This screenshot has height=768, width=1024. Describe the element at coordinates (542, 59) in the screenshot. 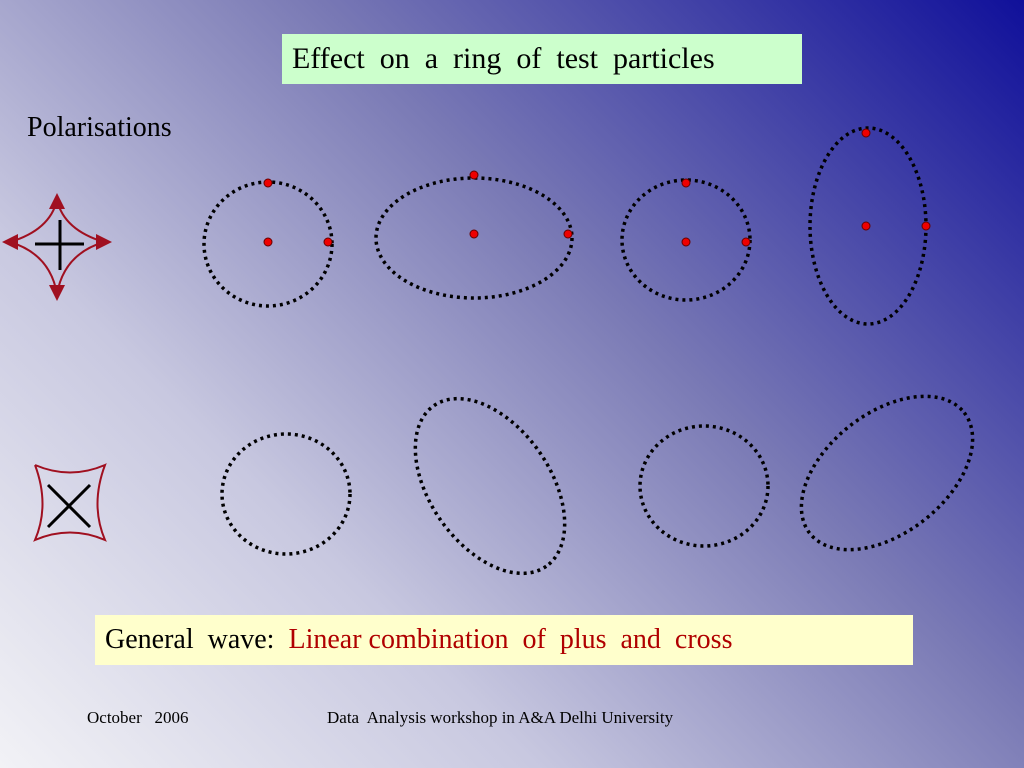

I see `title: Effect on a ring of test particles` at that location.